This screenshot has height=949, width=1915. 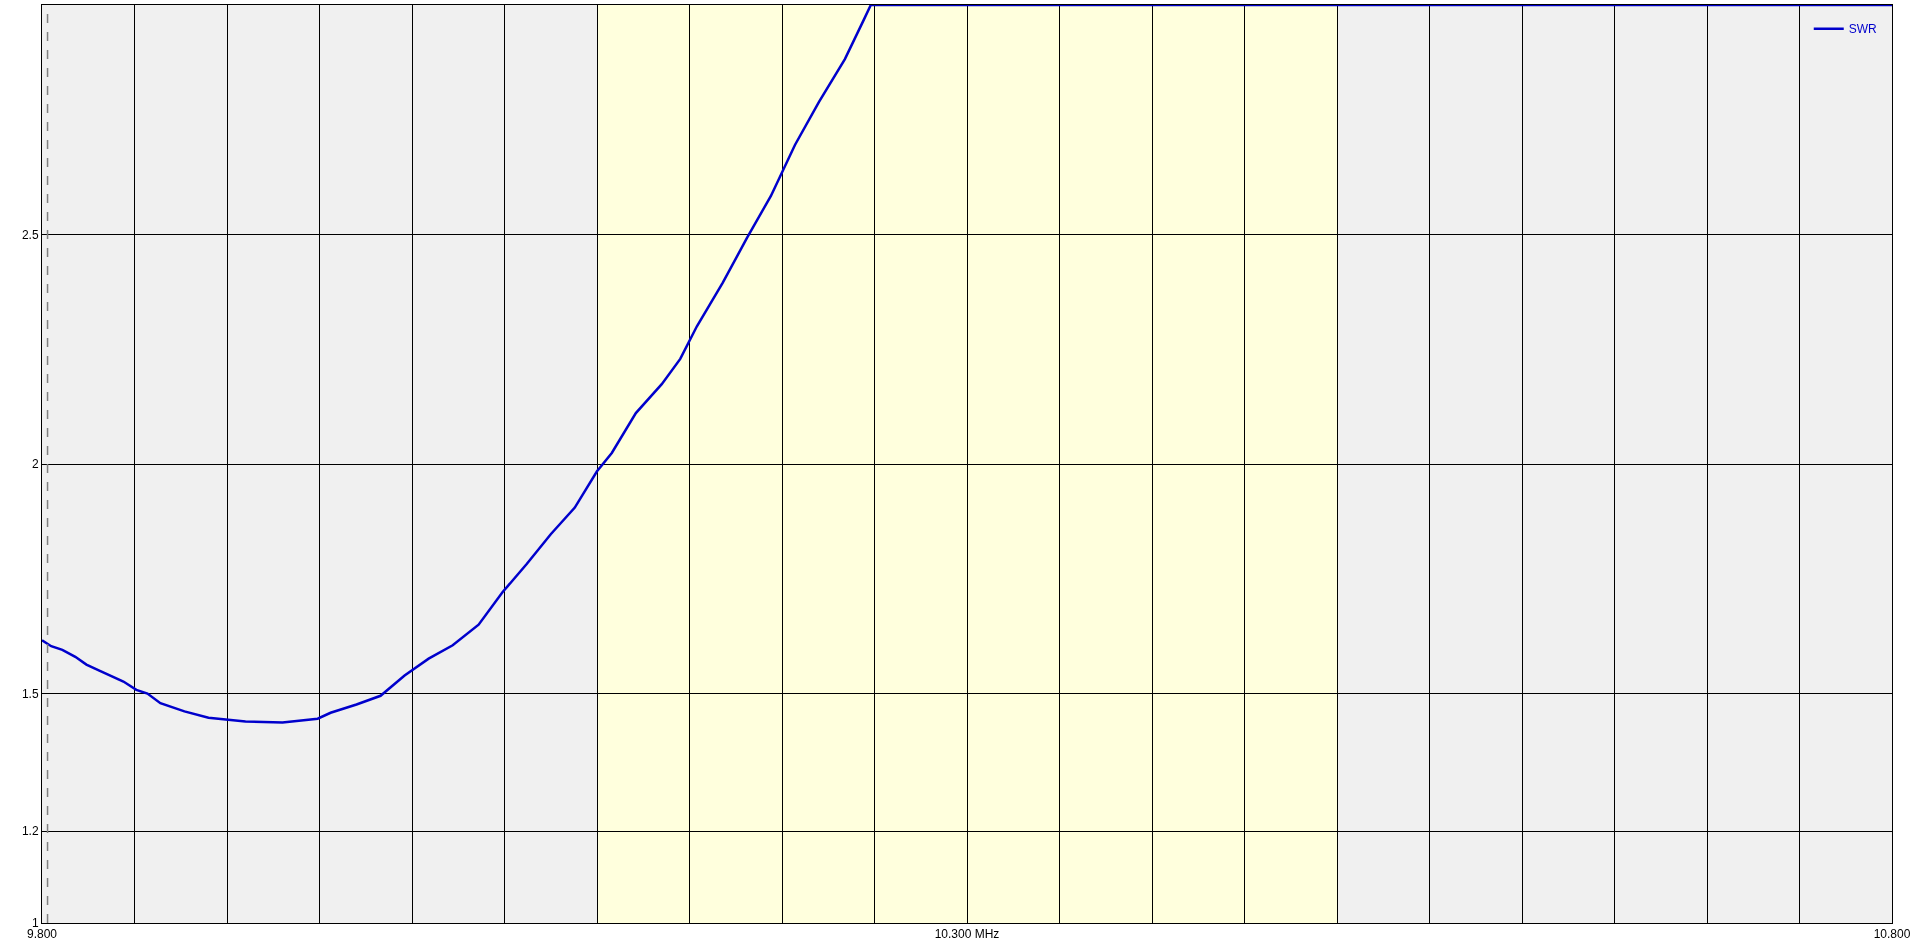 What do you see at coordinates (42, 934) in the screenshot?
I see `x-tick-label: 9.800` at bounding box center [42, 934].